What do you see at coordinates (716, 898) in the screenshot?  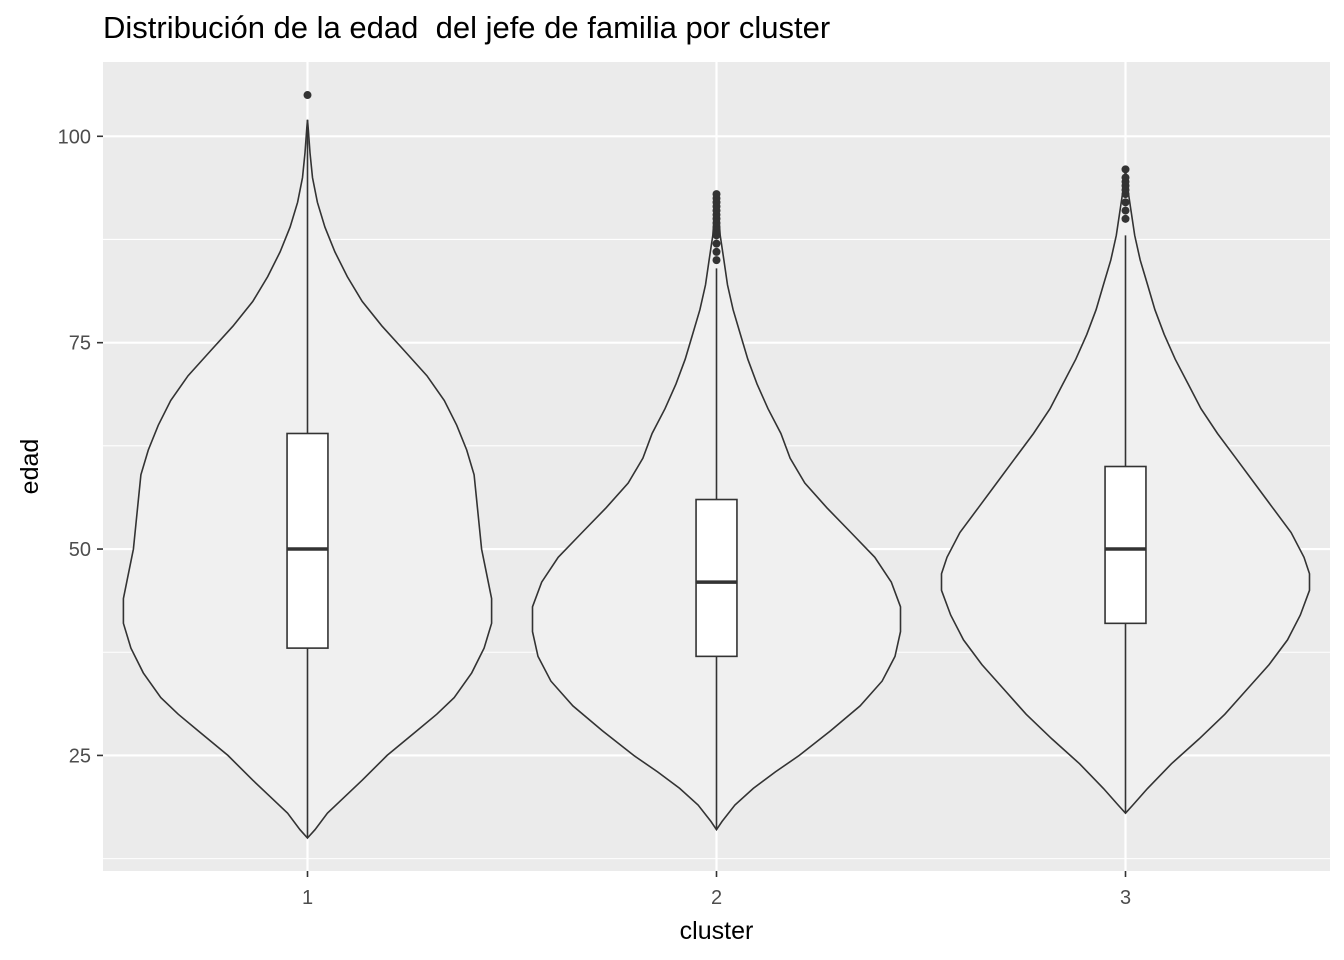 I see `x-tick-label: 2` at bounding box center [716, 898].